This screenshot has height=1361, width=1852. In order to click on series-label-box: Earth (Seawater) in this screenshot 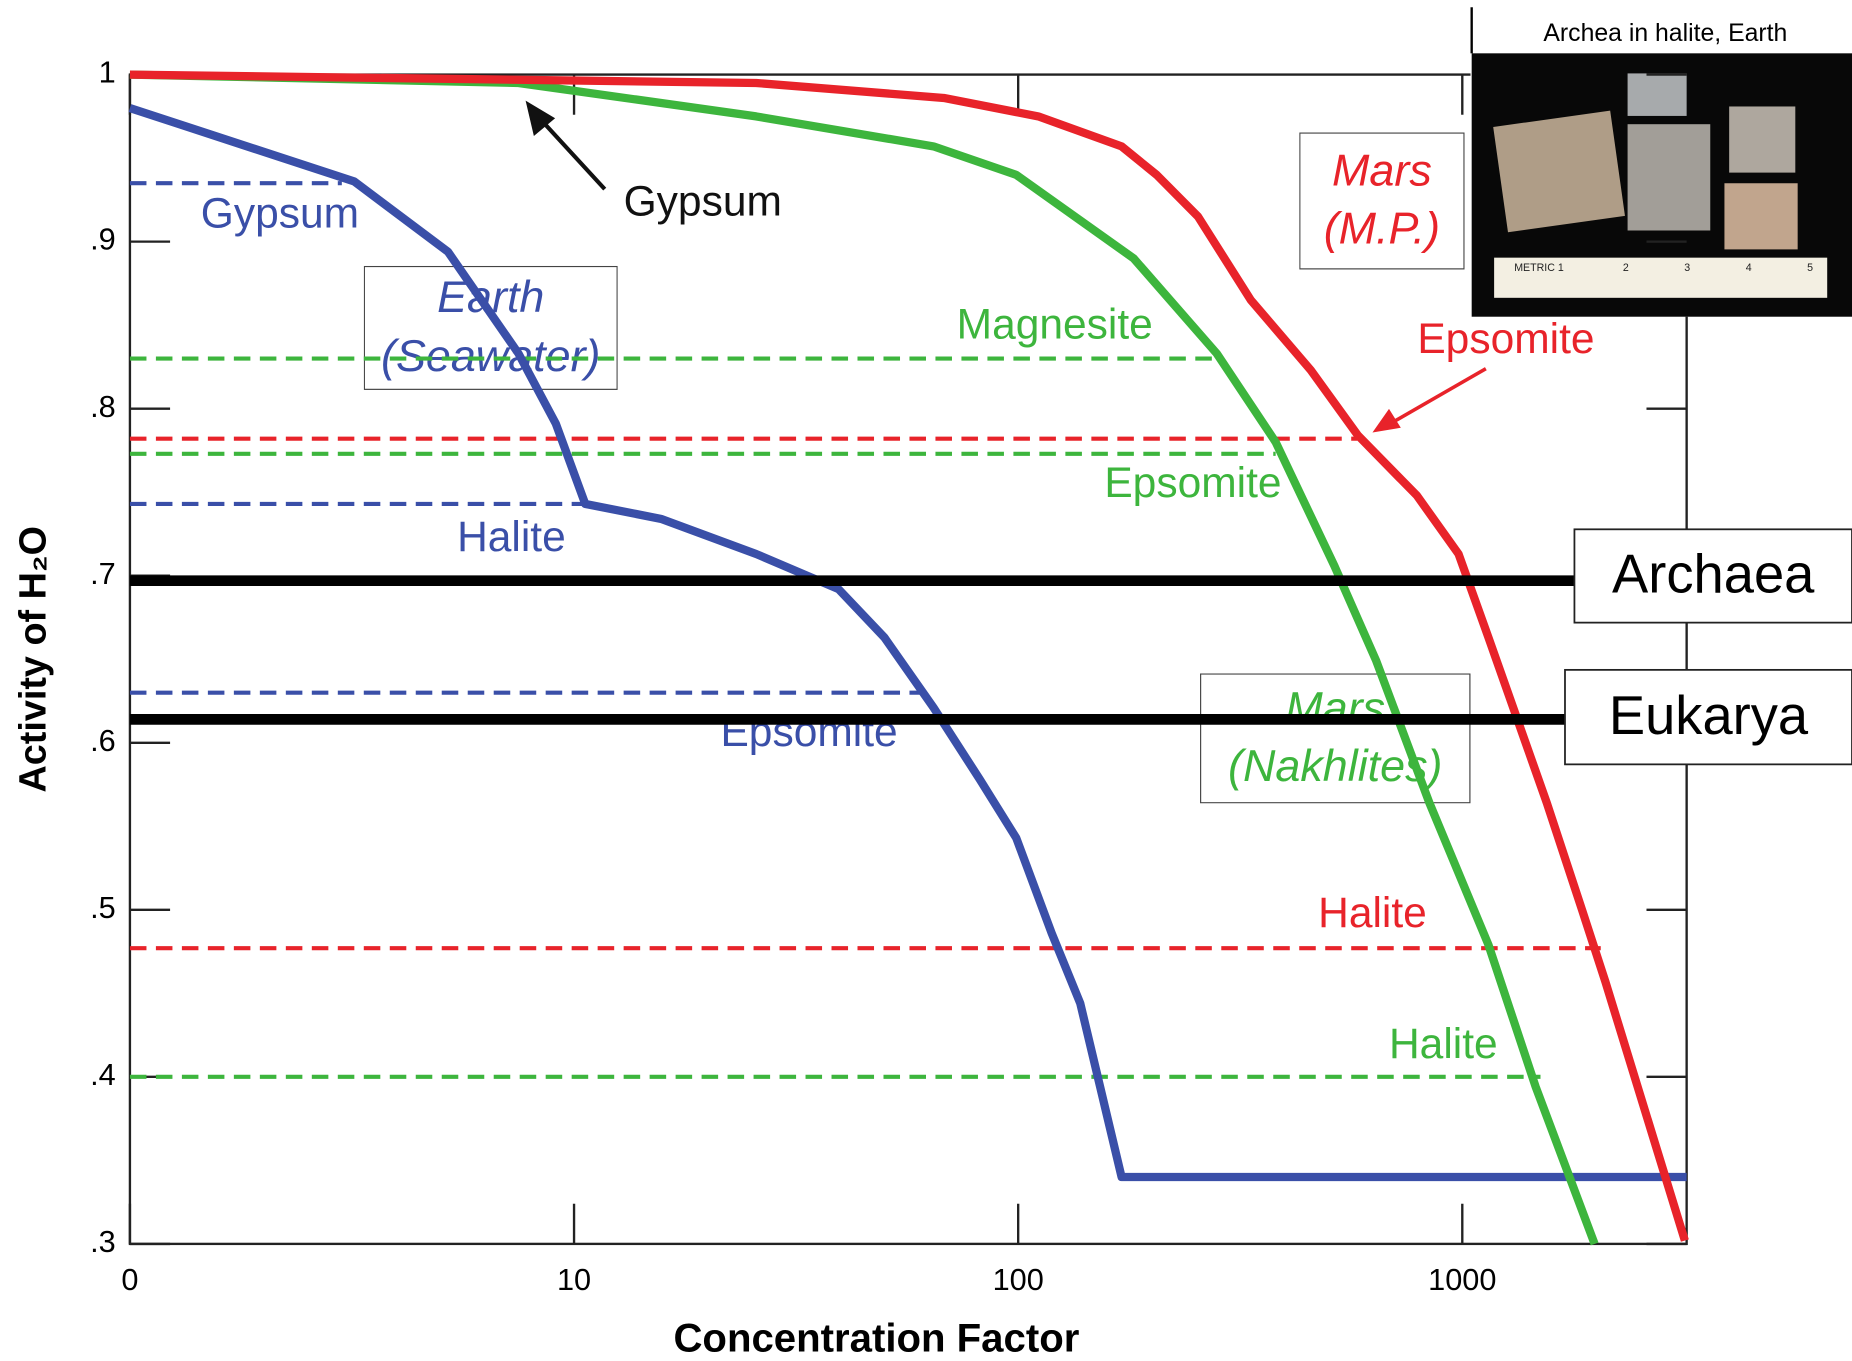, I will do `click(490, 327)`.